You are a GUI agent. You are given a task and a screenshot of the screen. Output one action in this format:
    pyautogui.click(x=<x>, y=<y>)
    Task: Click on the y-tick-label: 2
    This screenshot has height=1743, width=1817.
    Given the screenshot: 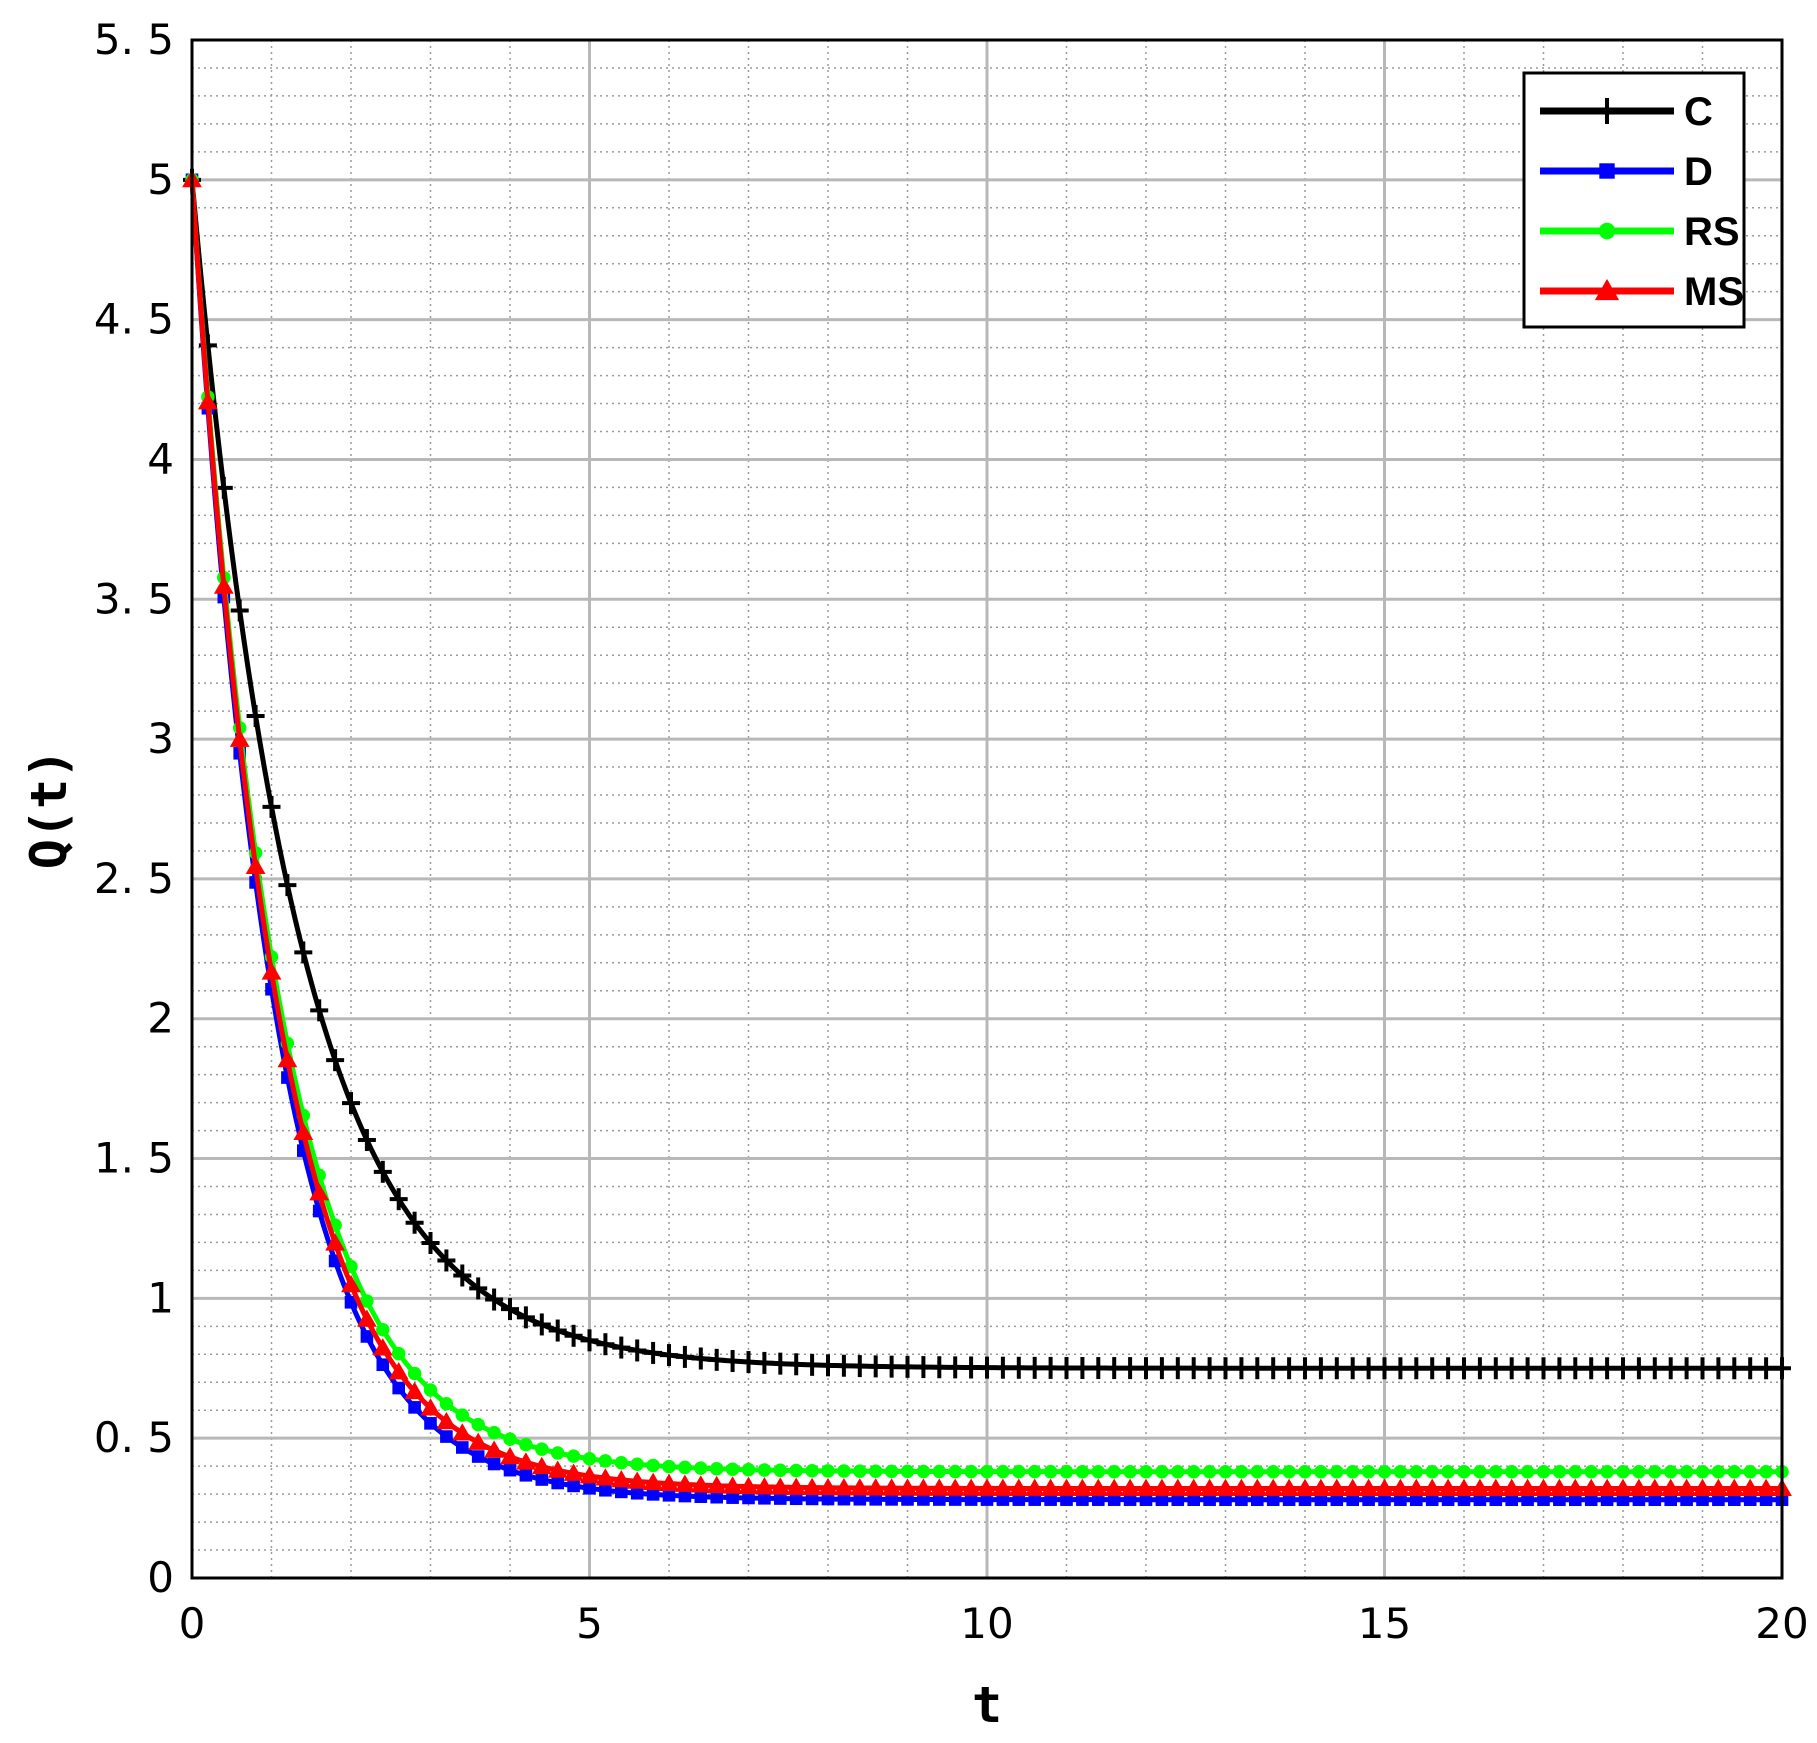 What is the action you would take?
    pyautogui.click(x=160, y=1018)
    